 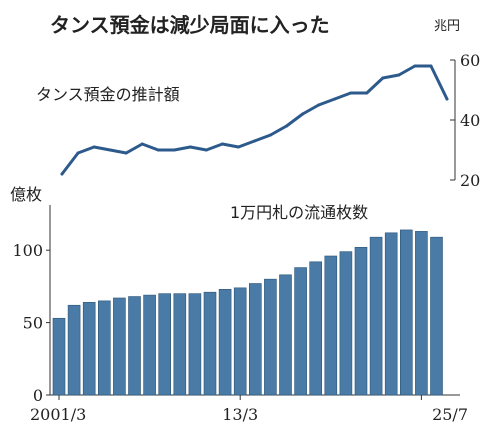 What do you see at coordinates (108, 94) in the screenshot?
I see `line-chart-title: タンス預金の推計額` at bounding box center [108, 94].